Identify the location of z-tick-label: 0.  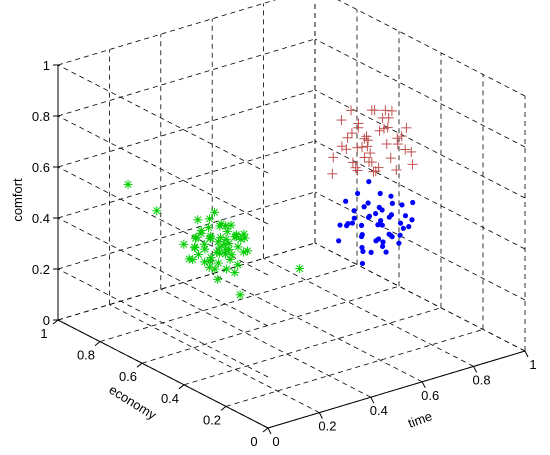
(46, 320).